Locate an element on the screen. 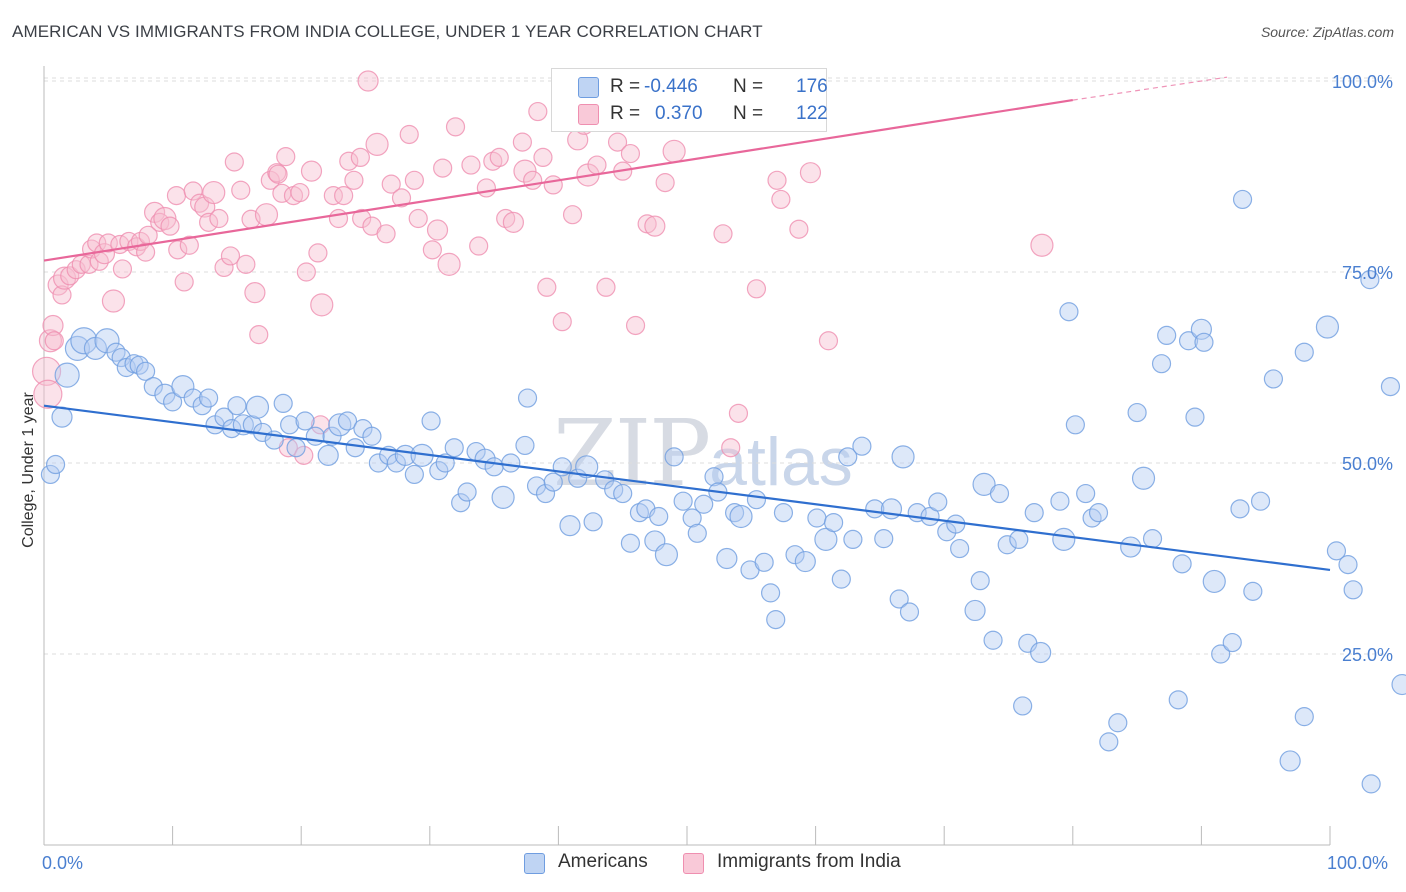  watermark: ZIPatlas is located at coordinates (703, 453).